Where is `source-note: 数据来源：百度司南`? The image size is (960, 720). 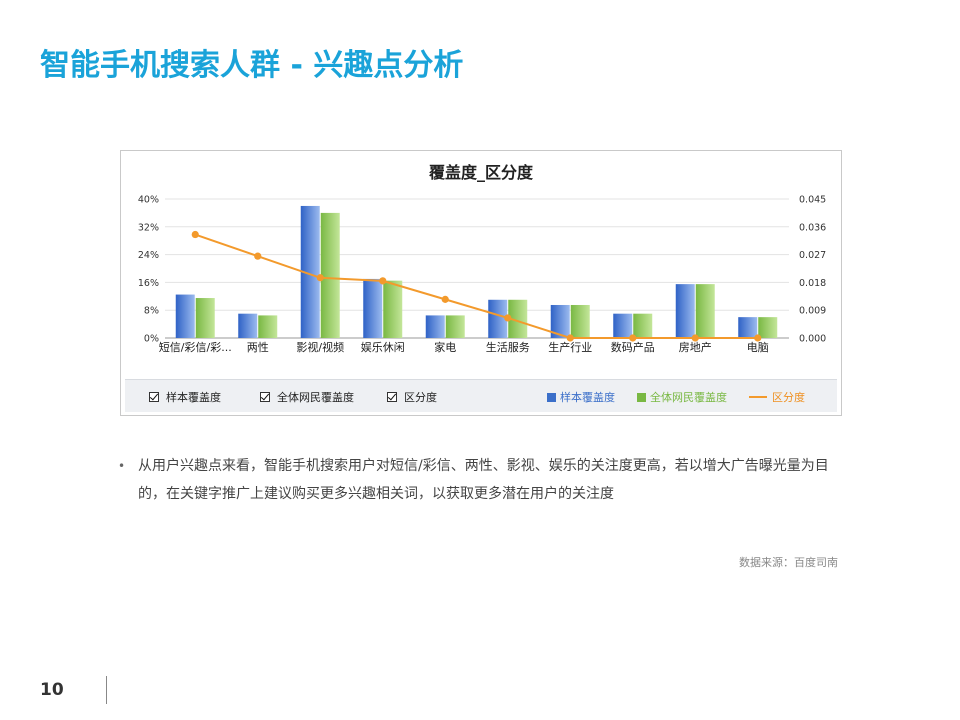 source-note: 数据来源：百度司南 is located at coordinates (788, 562).